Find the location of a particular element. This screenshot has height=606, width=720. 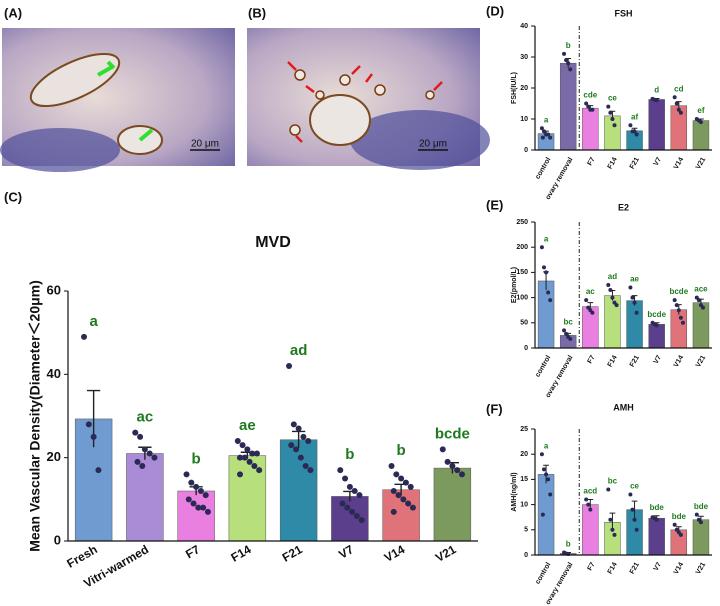

x-tick-label: control is located at coordinates (543, 366).